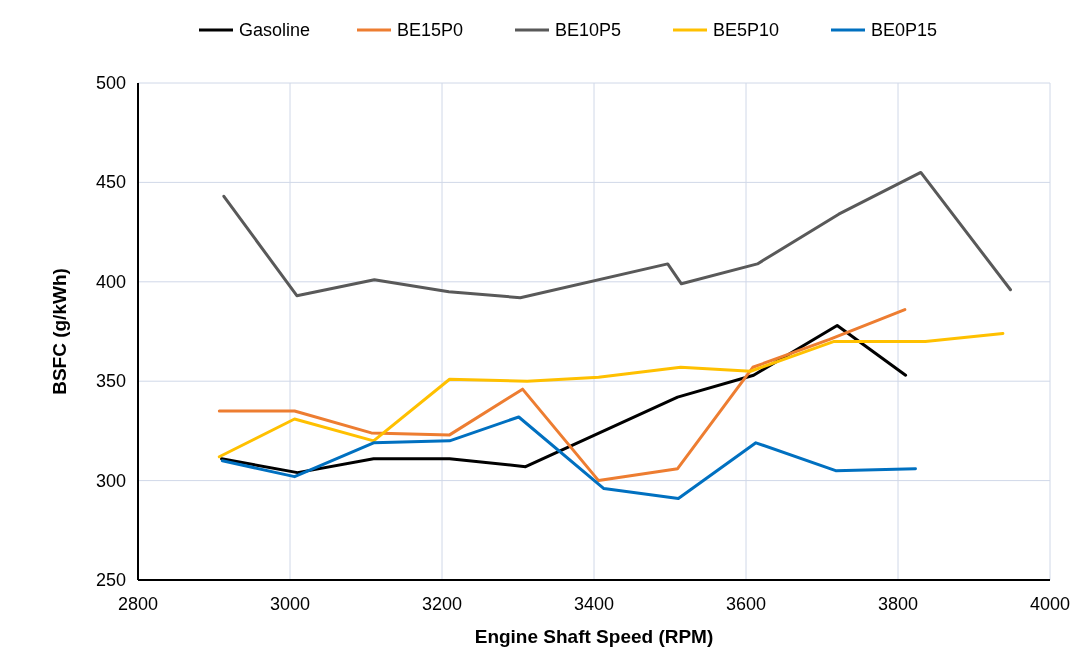  I want to click on y-tick-label: 250, so click(110, 580).